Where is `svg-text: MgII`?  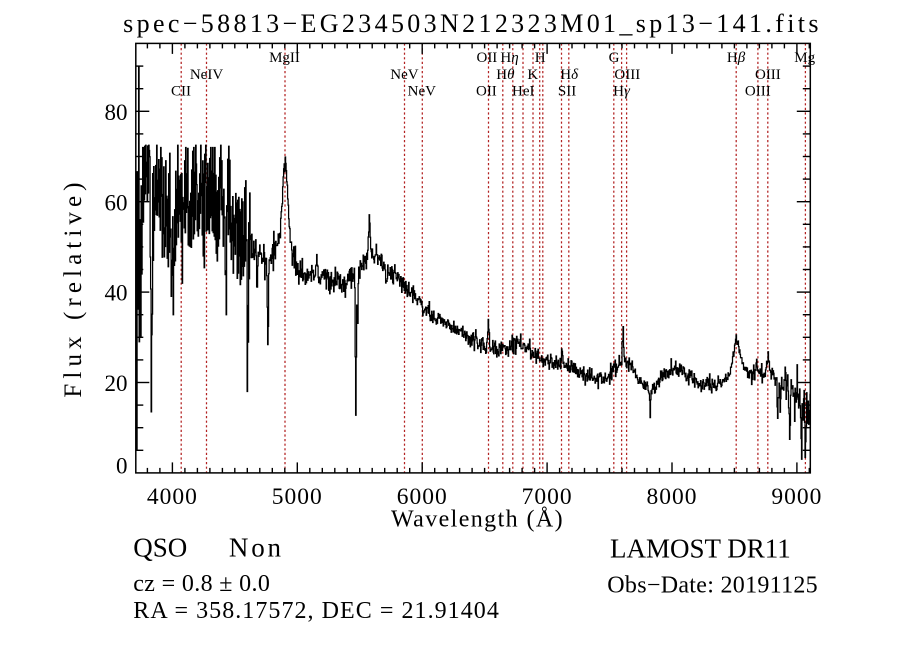 svg-text: MgII is located at coordinates (284, 58).